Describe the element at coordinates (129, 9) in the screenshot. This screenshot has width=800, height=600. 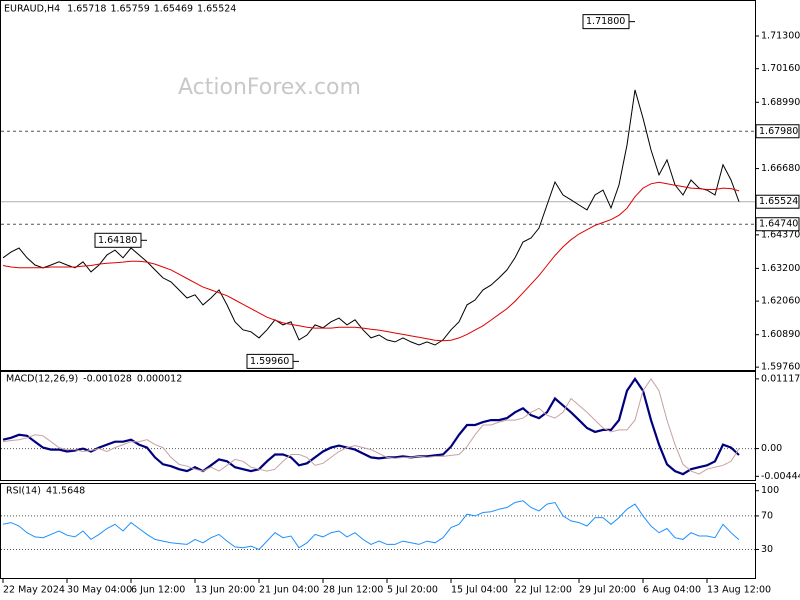
I see `ohlc-value: 1.65759` at that location.